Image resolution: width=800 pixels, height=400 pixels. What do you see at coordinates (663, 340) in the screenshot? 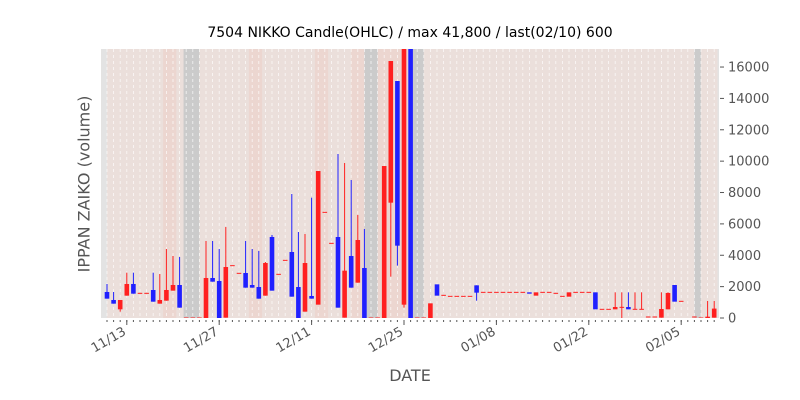
I see `x-tick-label: 02/05` at bounding box center [663, 340].